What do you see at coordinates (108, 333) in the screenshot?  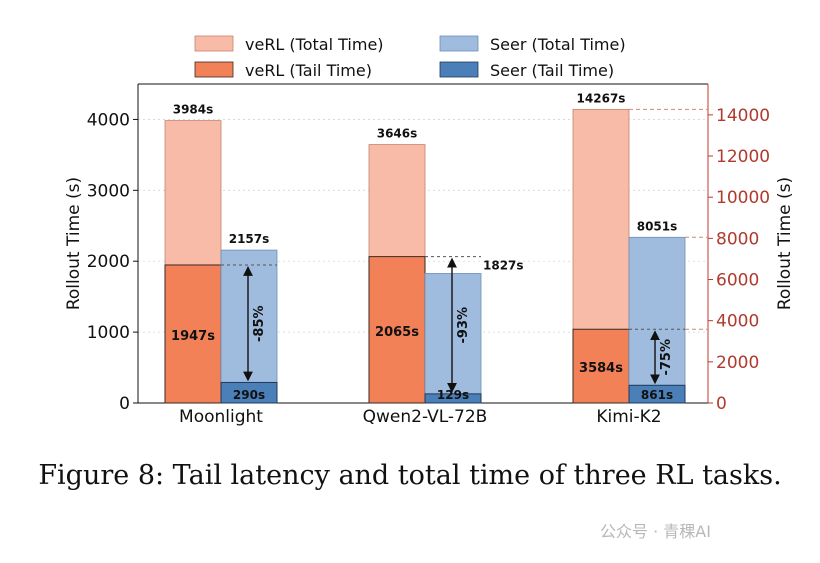 I see `left-tick-label: 1000` at bounding box center [108, 333].